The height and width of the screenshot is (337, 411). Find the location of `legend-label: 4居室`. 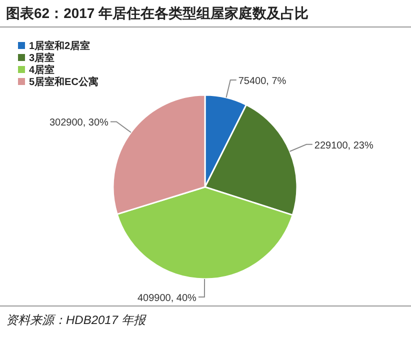

legend-label: 4居室 is located at coordinates (42, 70).